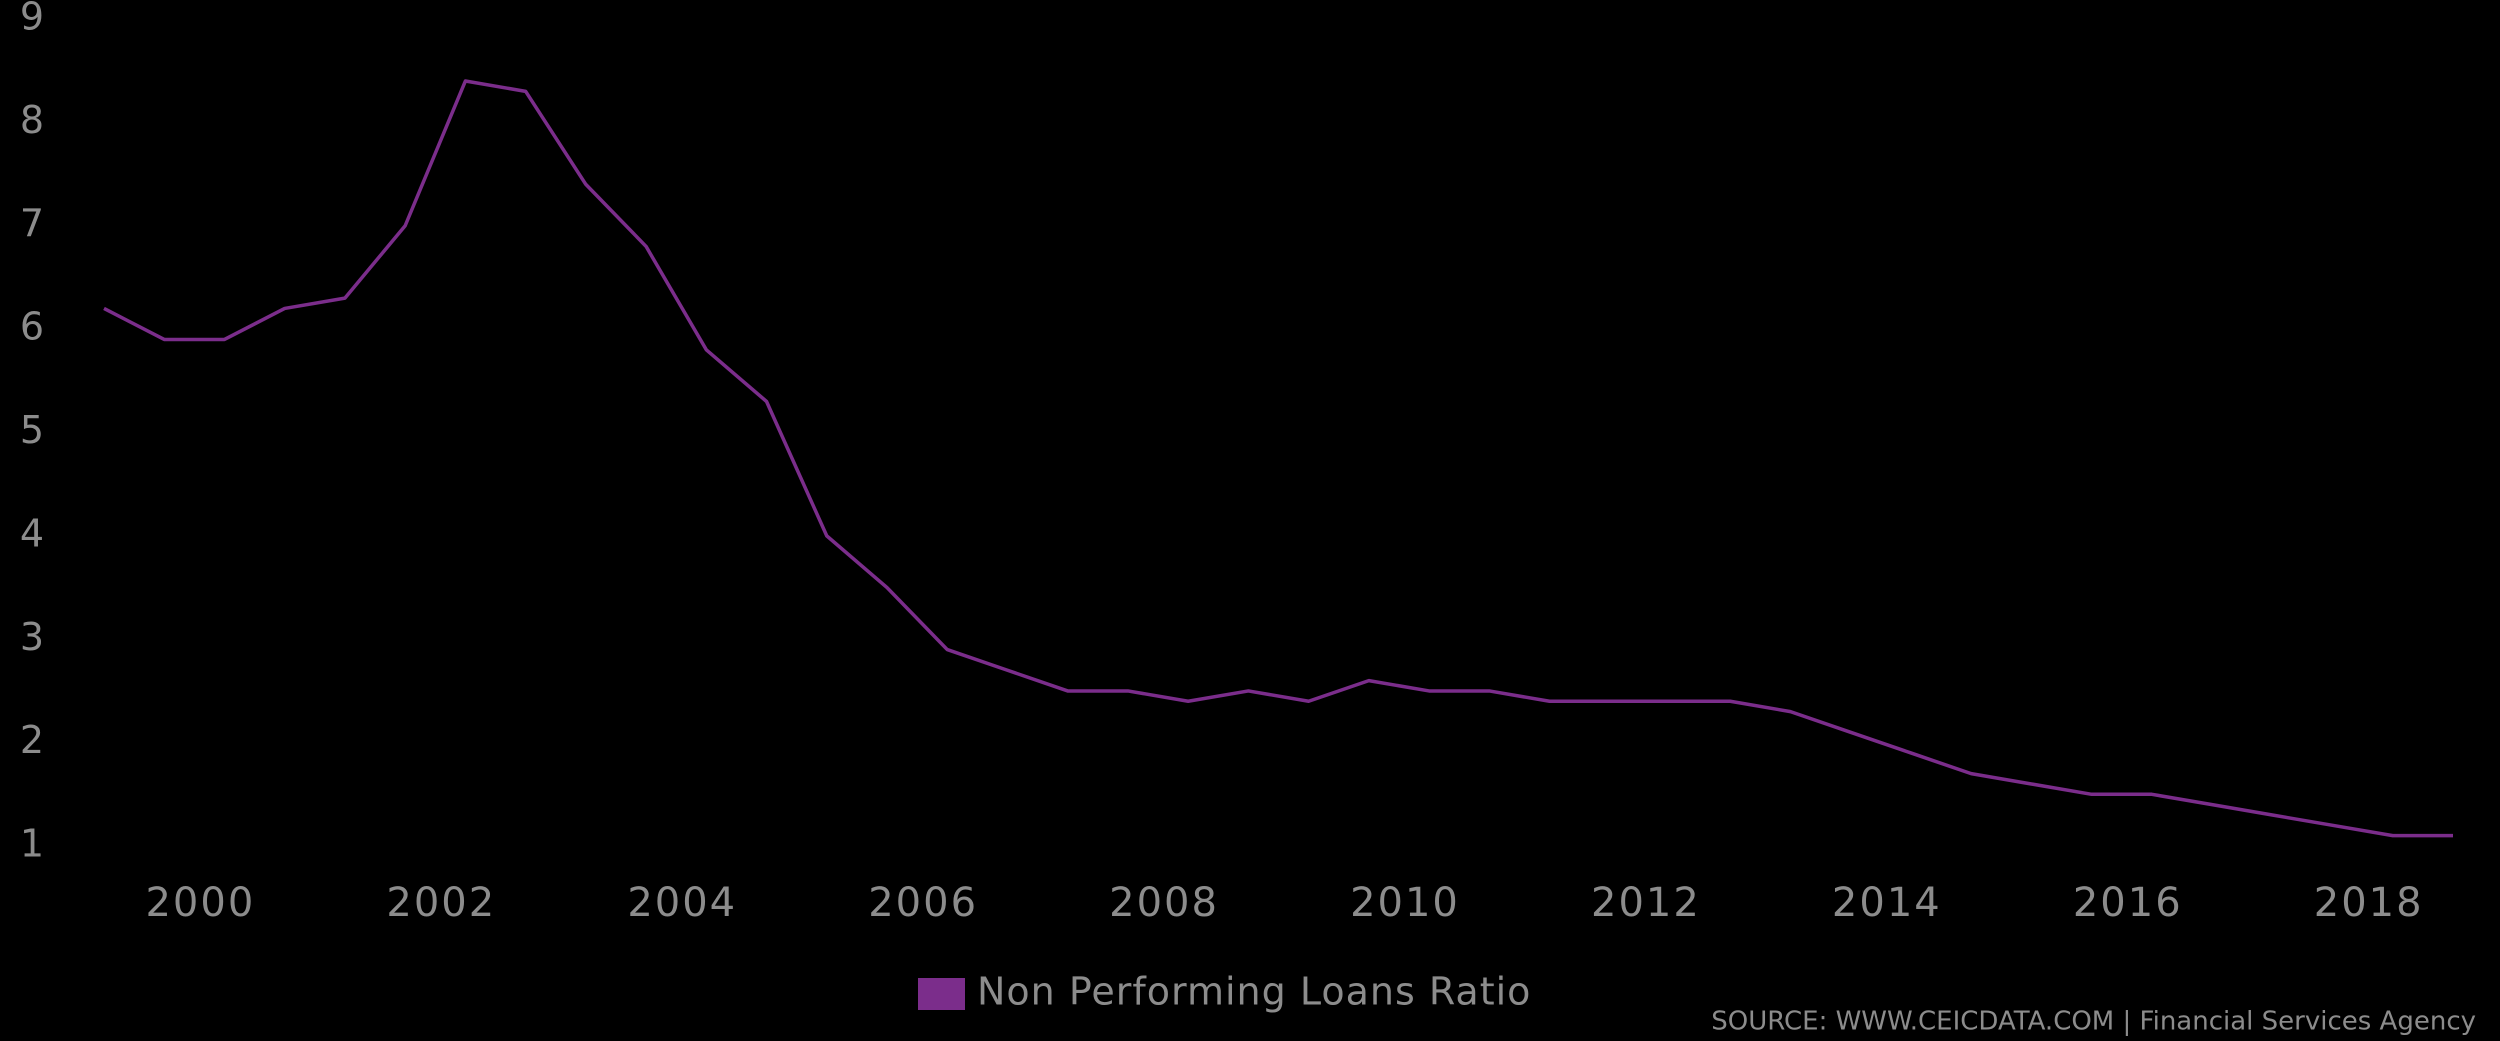  I want to click on x-tick-label: 2008, so click(1164, 903).